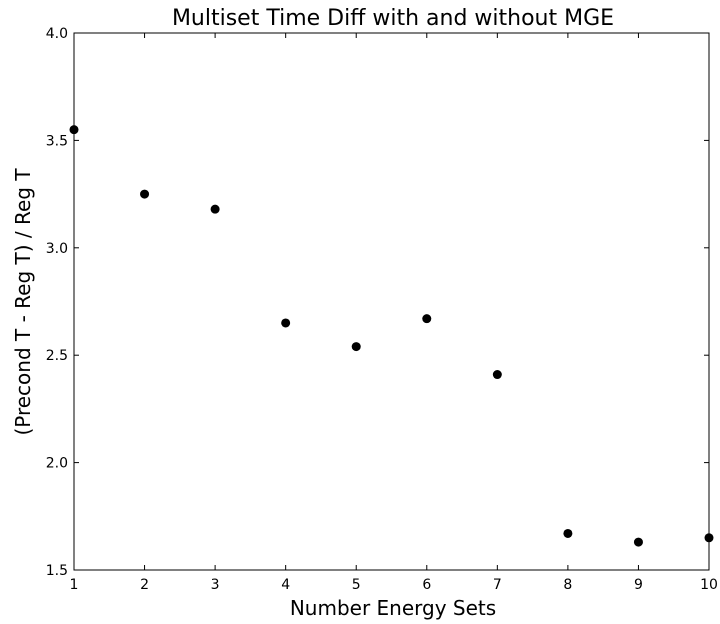 The image size is (720, 624). Describe the element at coordinates (356, 585) in the screenshot. I see `x-tick-label: 5` at that location.